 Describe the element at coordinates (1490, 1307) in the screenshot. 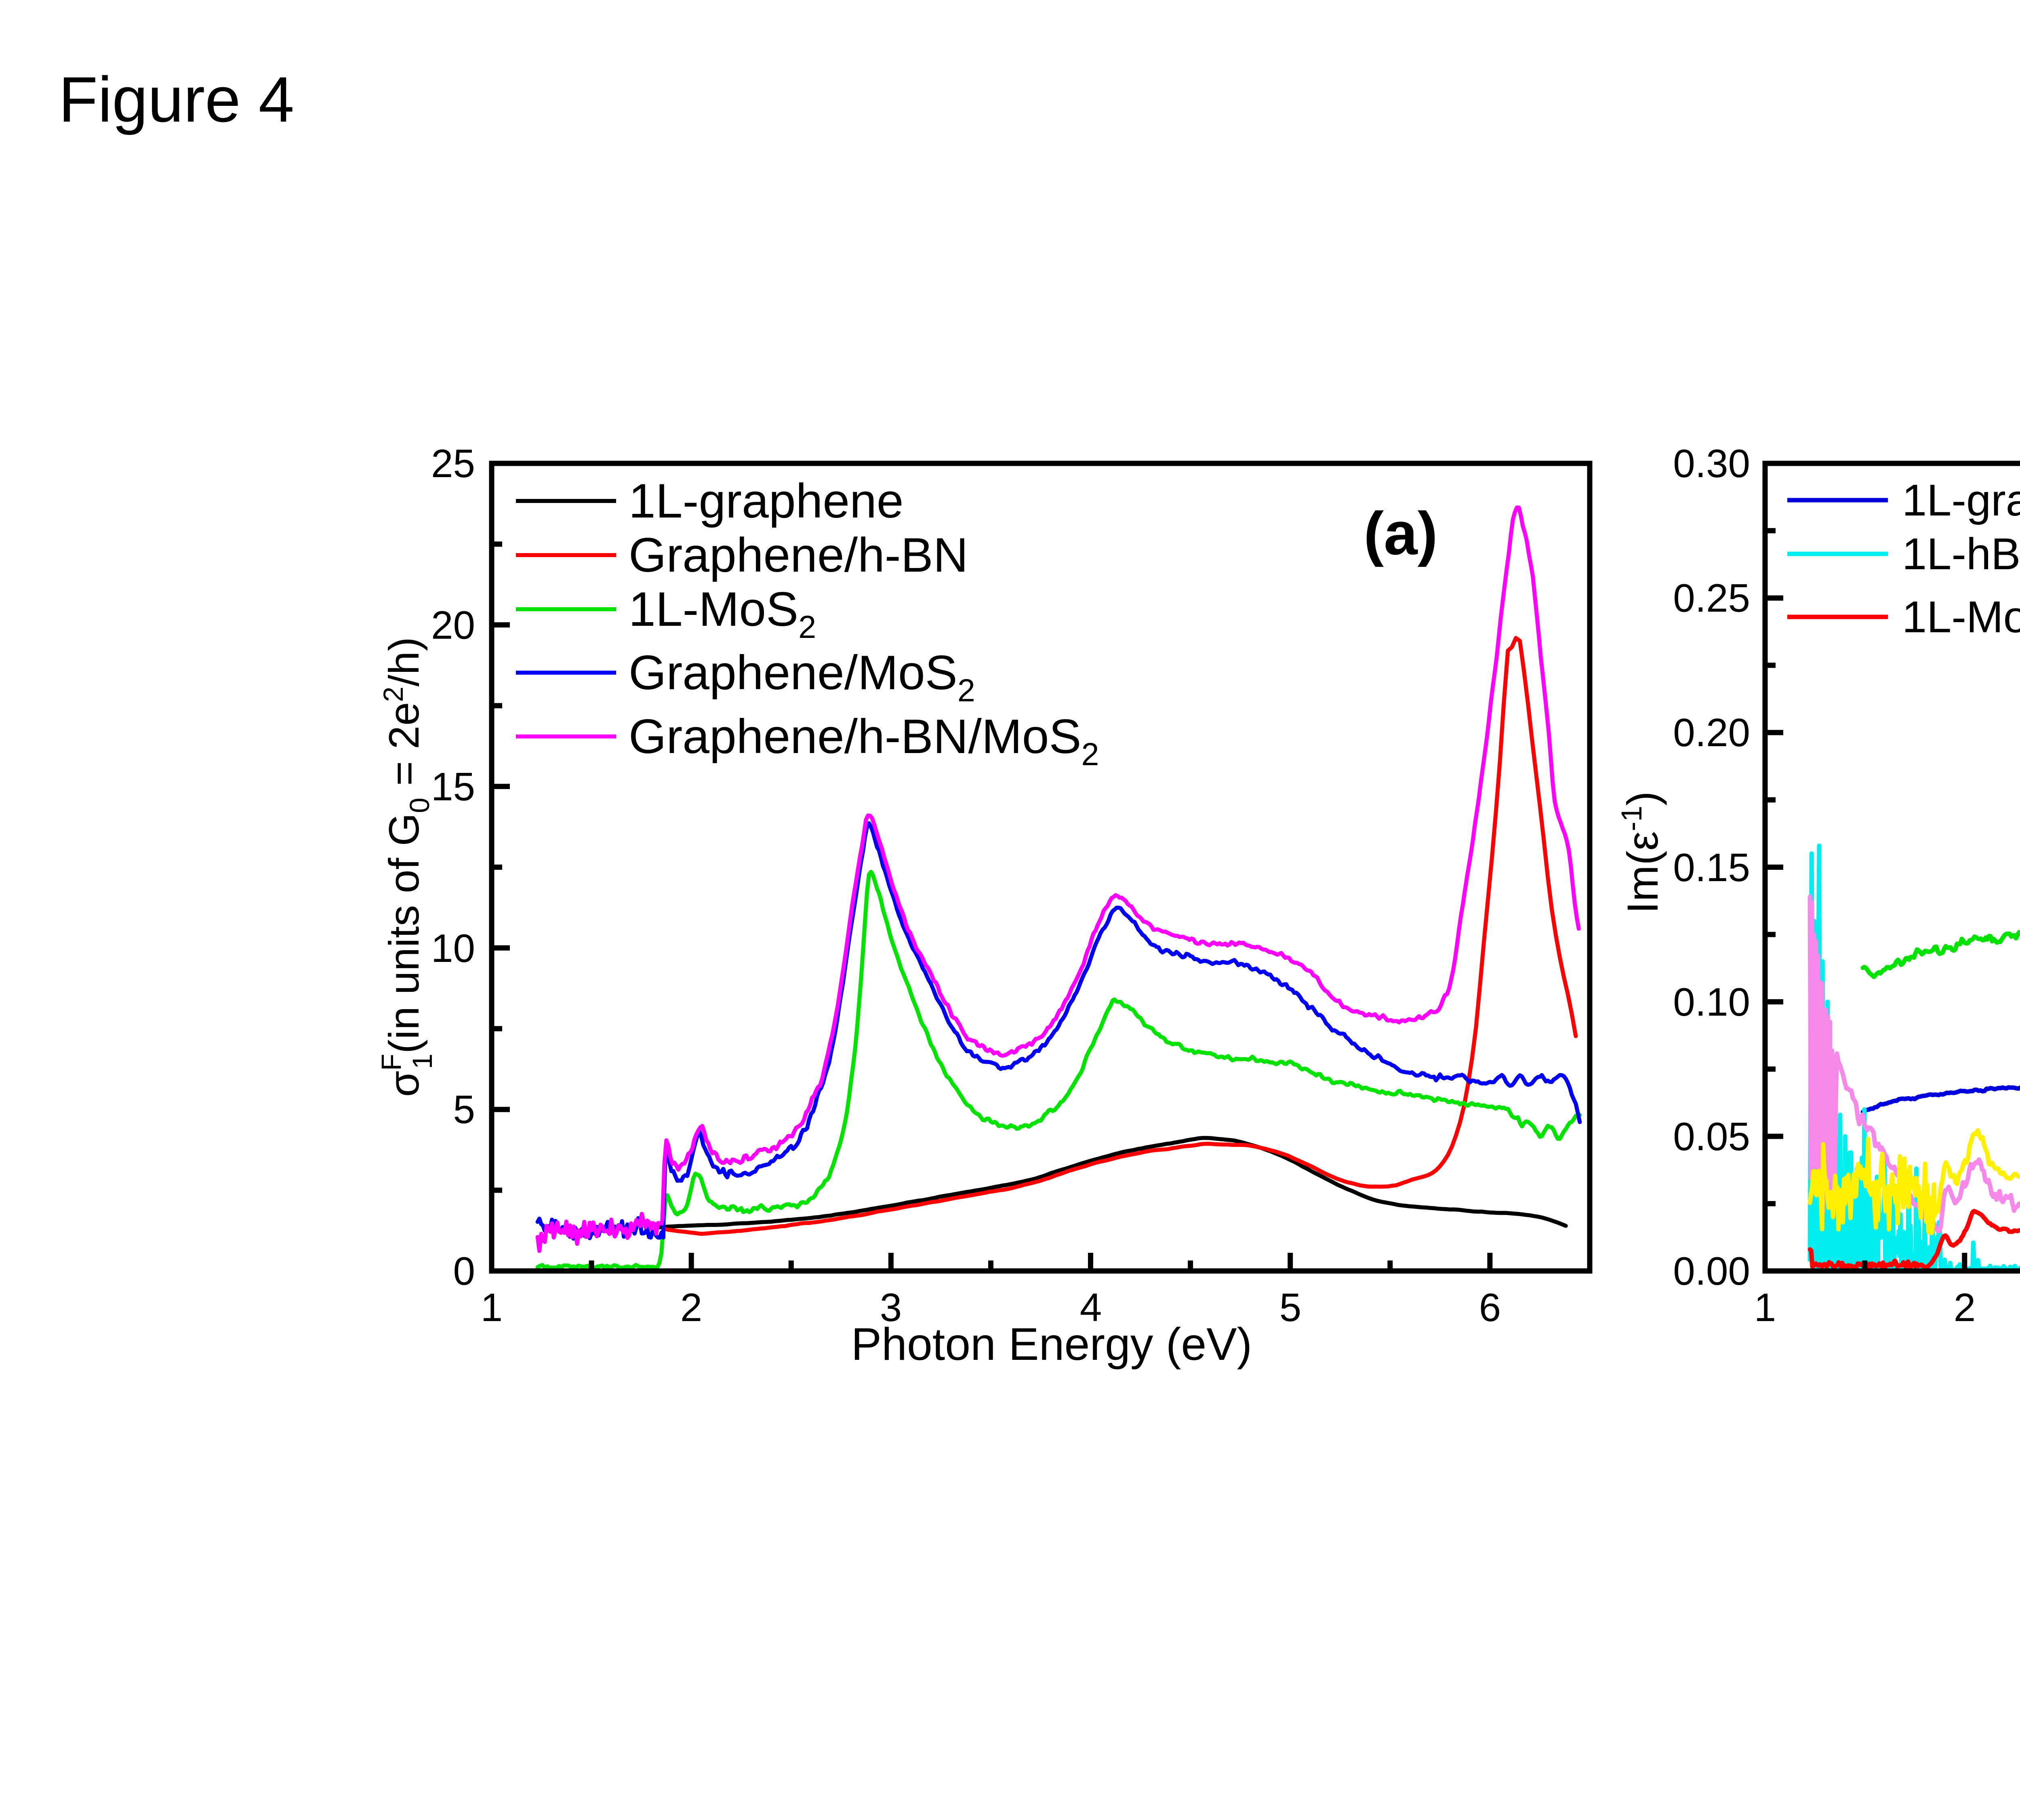

I see `svg-text: 6` at that location.